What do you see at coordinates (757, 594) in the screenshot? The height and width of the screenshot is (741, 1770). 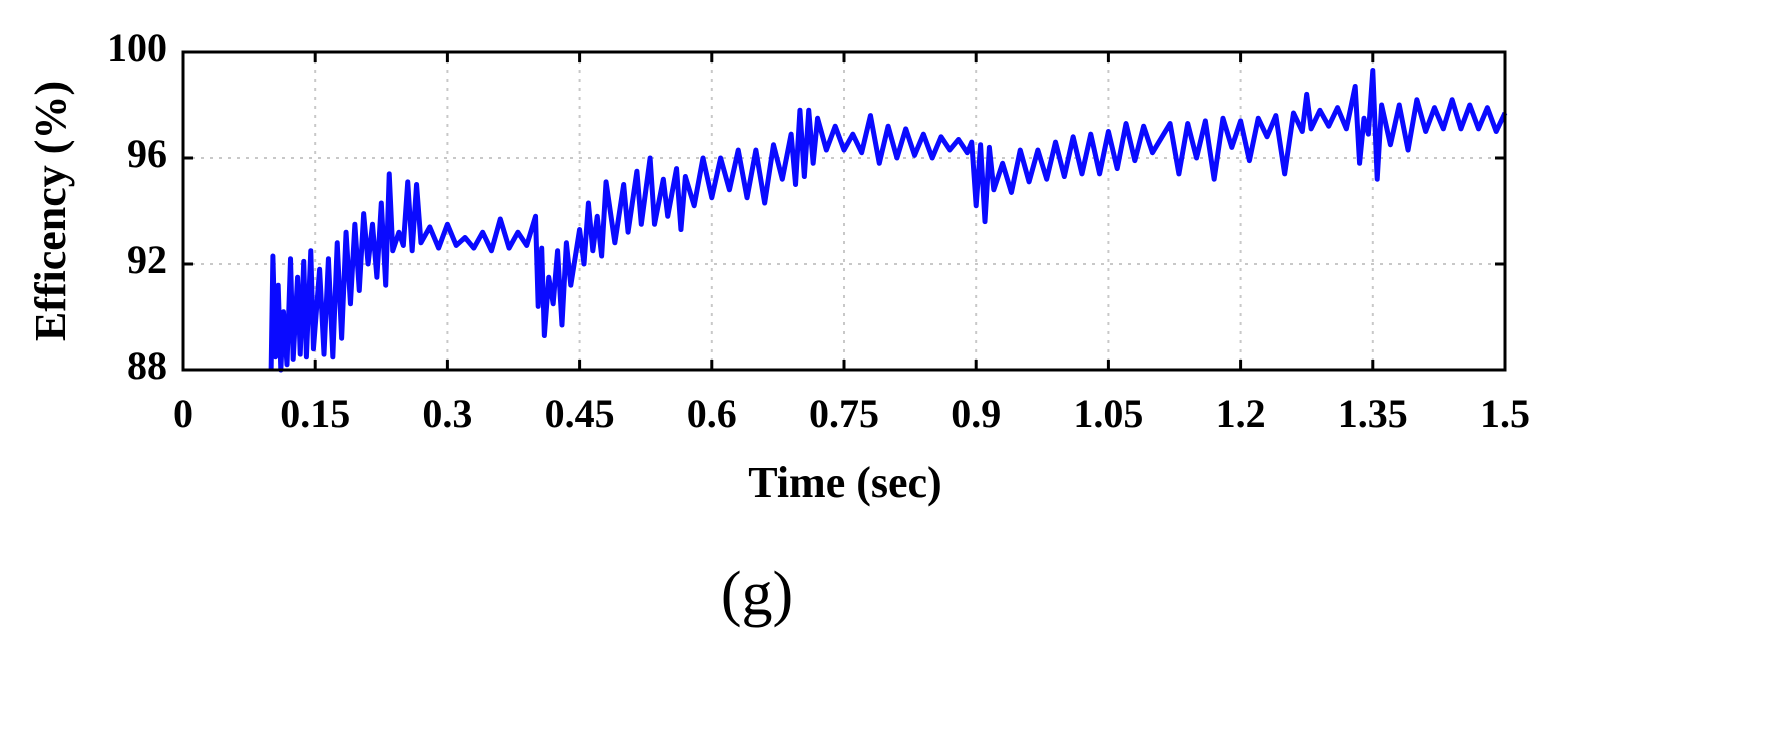 I see `caption: (g)` at bounding box center [757, 594].